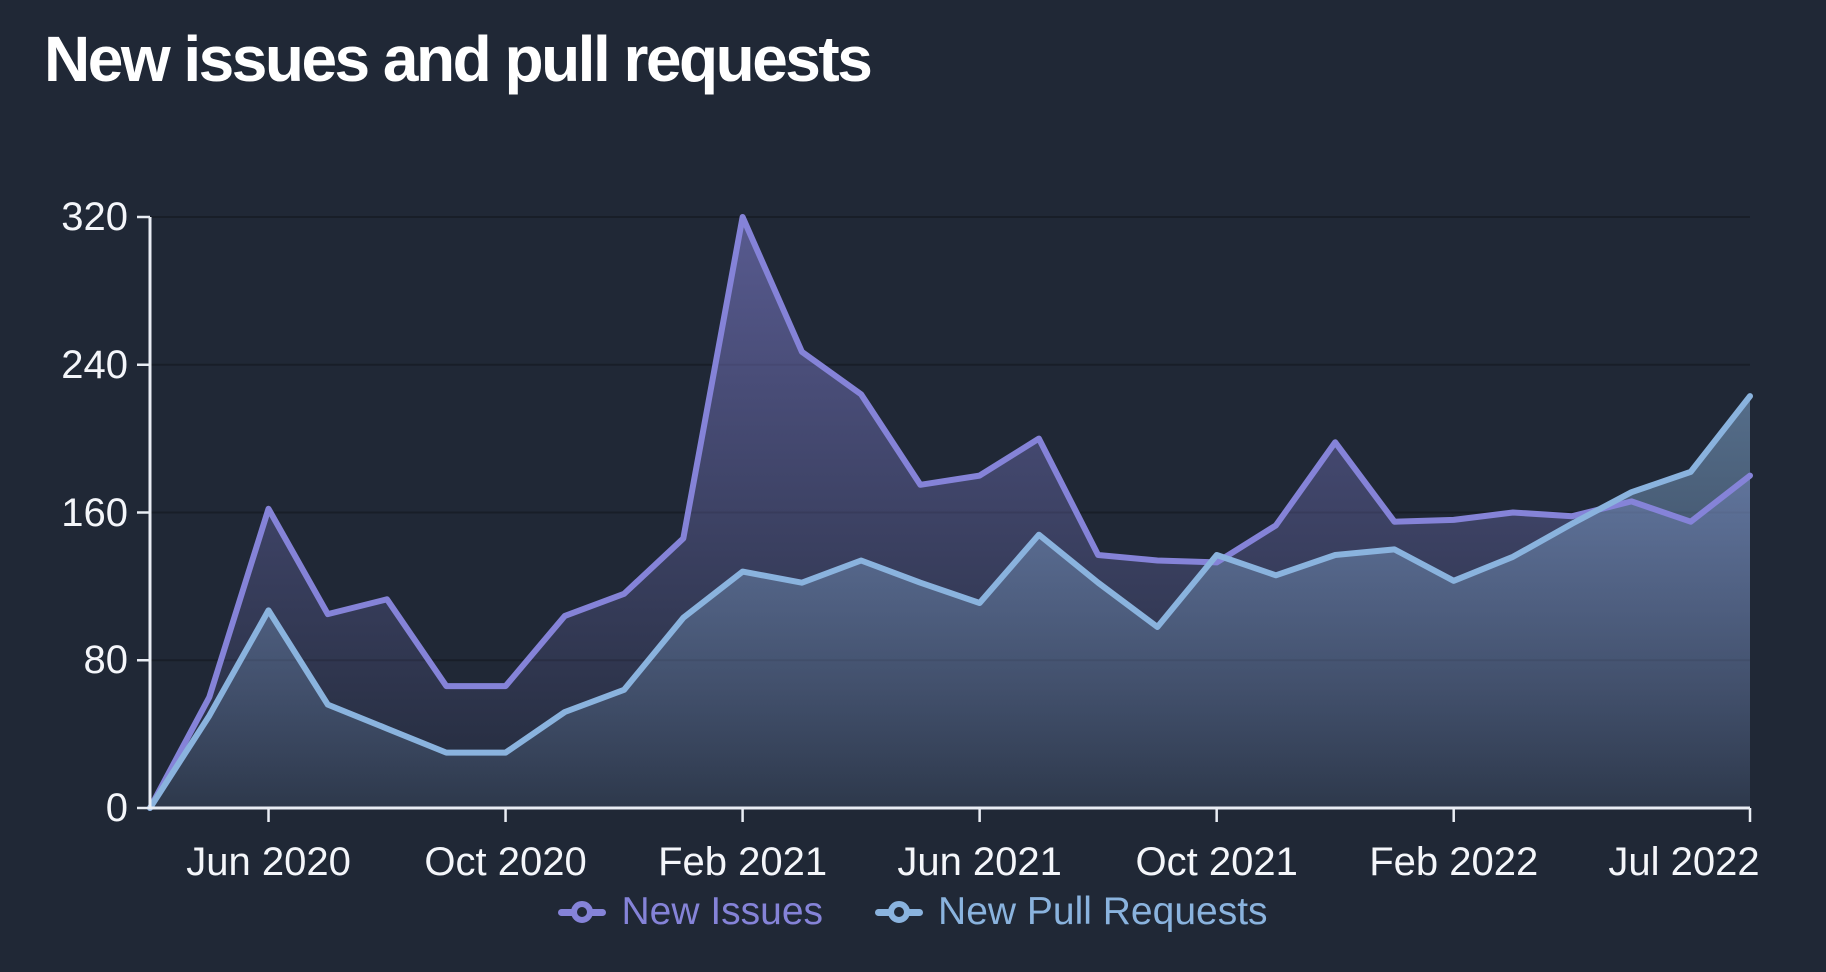  Describe the element at coordinates (94, 217) in the screenshot. I see `y-axis-label: 320` at that location.